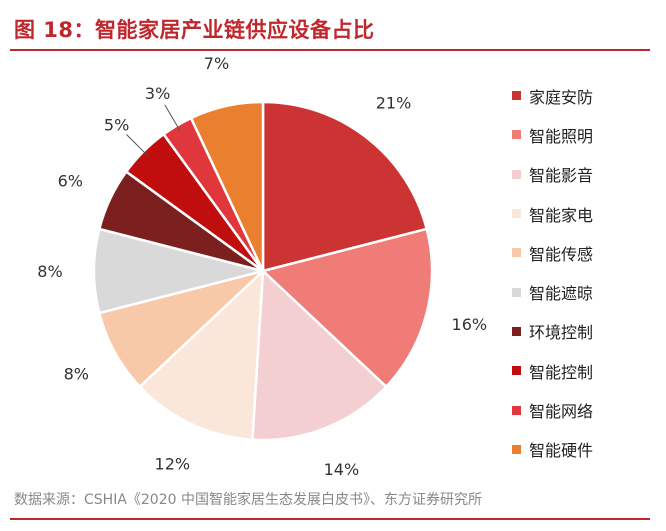  Describe the element at coordinates (561, 451) in the screenshot. I see `legend-label: 智能硬件` at that location.